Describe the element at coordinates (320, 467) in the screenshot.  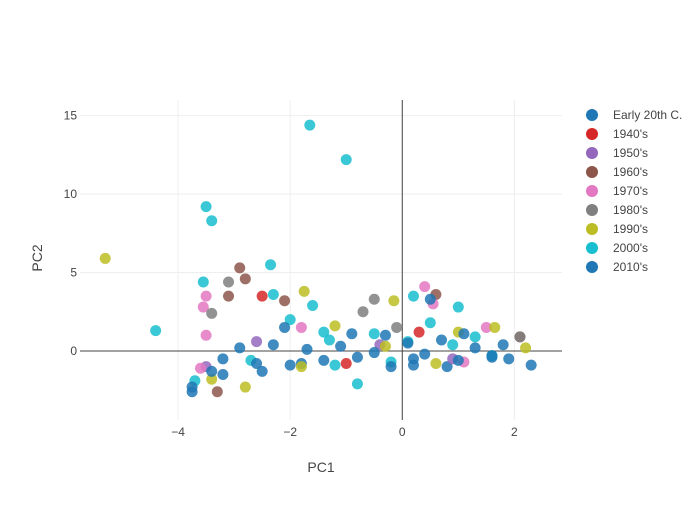
I see `x-axis-title: PC1` at that location.